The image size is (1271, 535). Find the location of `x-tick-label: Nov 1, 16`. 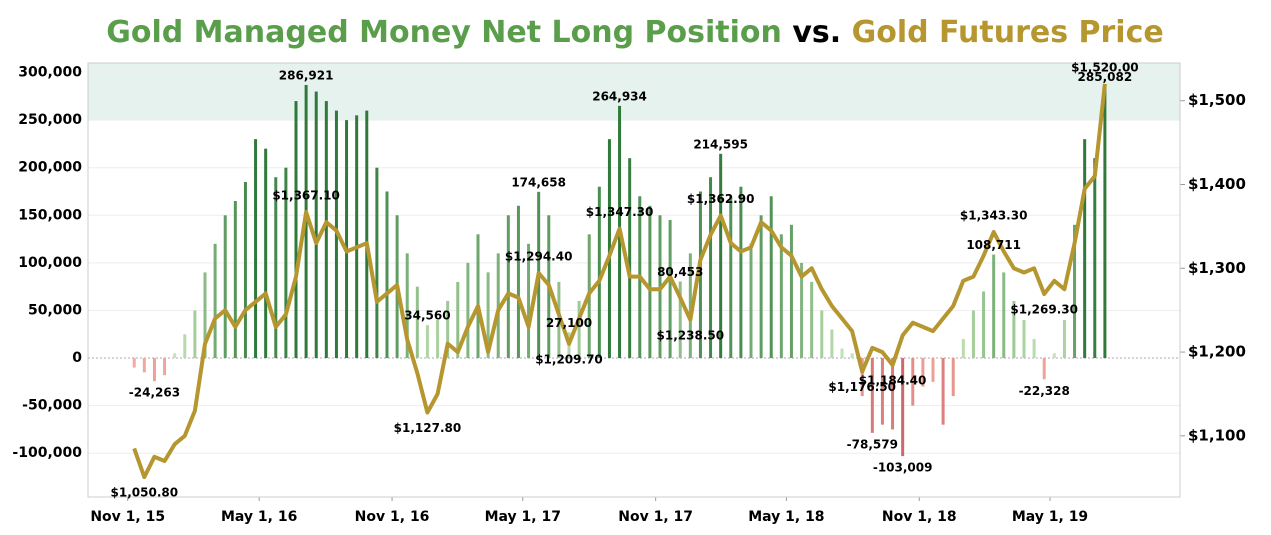

x-tick-label: Nov 1, 16 is located at coordinates (392, 517).